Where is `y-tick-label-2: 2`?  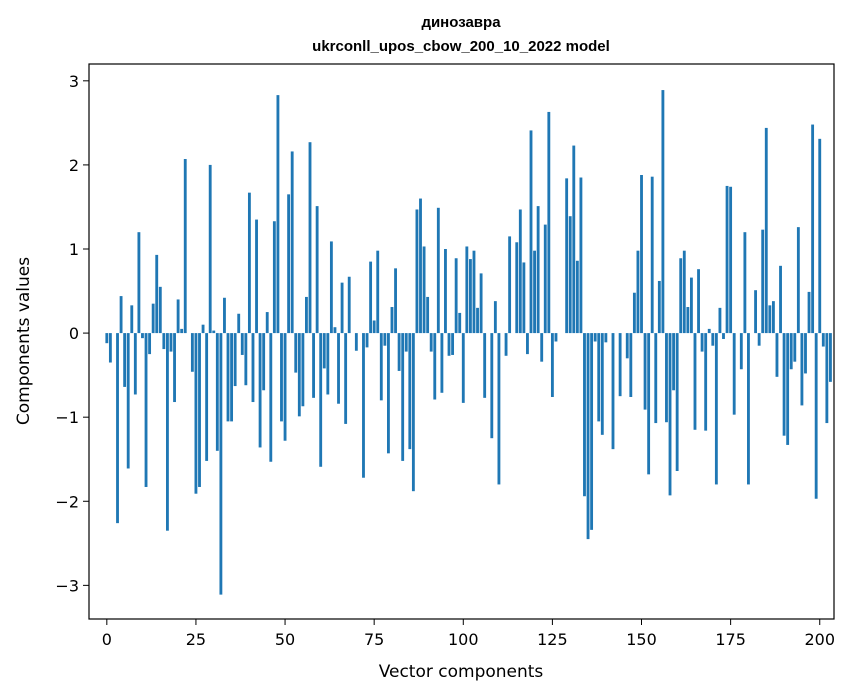
y-tick-label-2: 2 is located at coordinates (74, 165).